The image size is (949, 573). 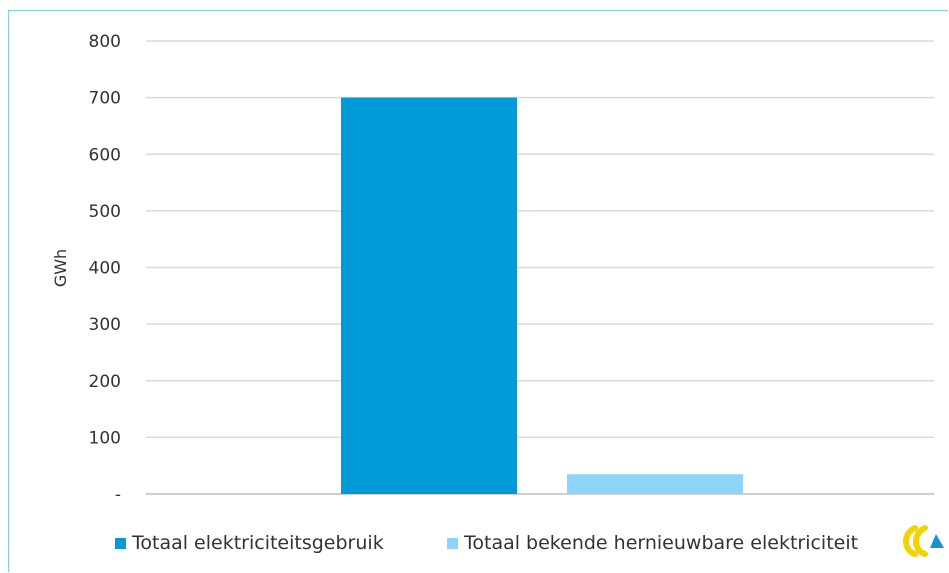 I want to click on company-logo, so click(x=923, y=541).